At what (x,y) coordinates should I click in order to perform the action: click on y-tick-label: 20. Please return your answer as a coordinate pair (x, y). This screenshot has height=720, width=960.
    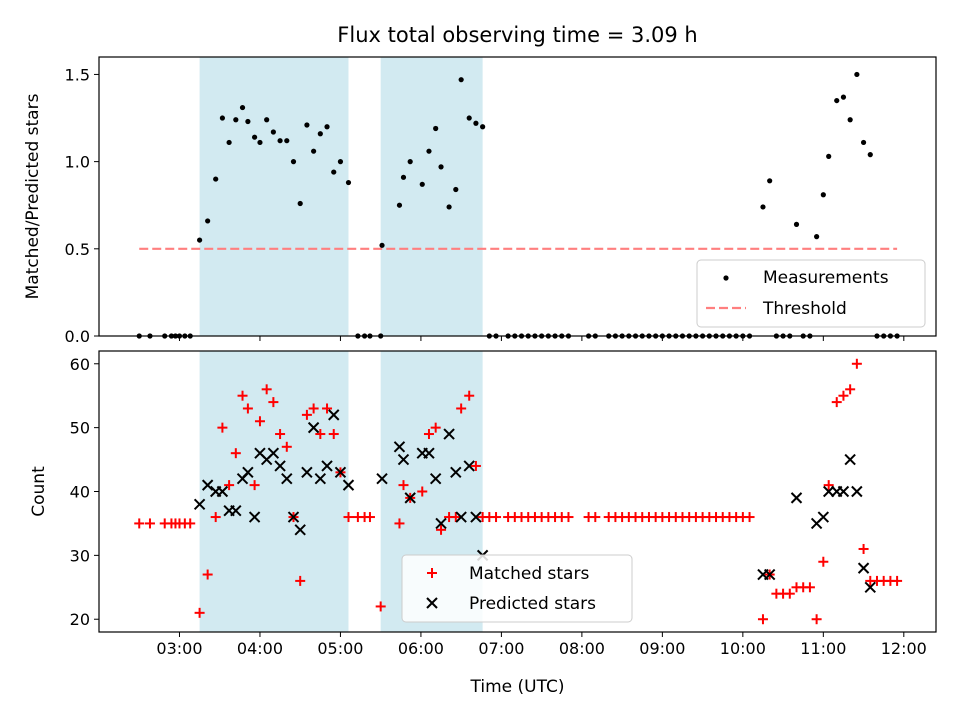
    Looking at the image, I should click on (80, 619).